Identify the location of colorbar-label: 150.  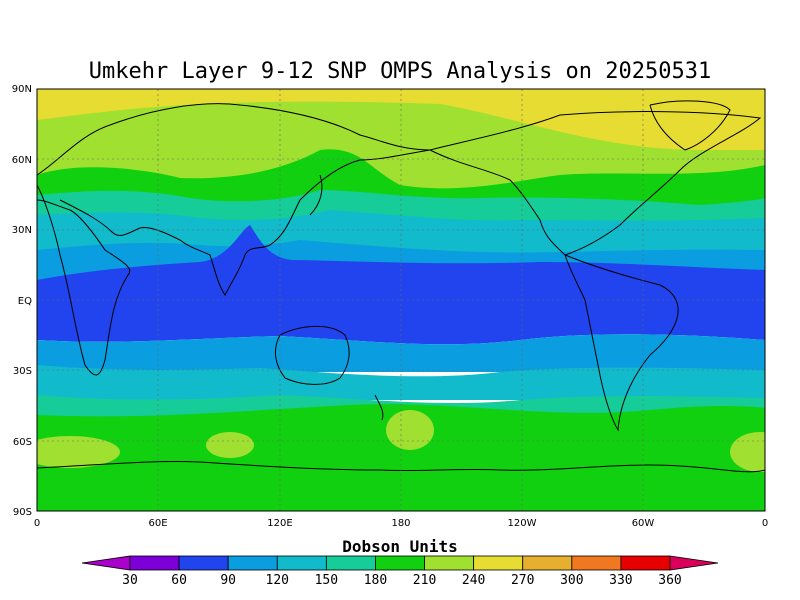
(326, 580).